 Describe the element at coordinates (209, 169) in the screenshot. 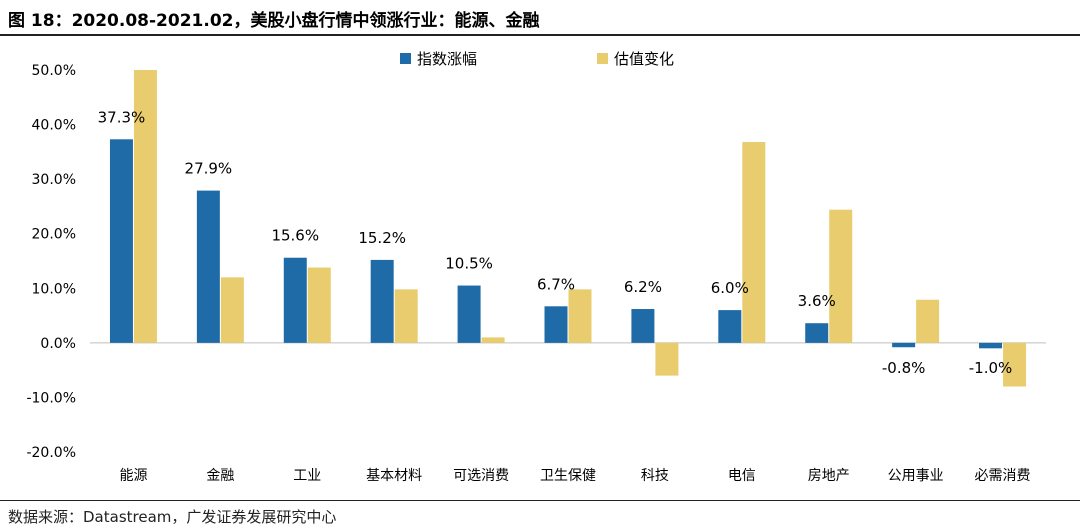

I see `data-label: 27.9%` at that location.